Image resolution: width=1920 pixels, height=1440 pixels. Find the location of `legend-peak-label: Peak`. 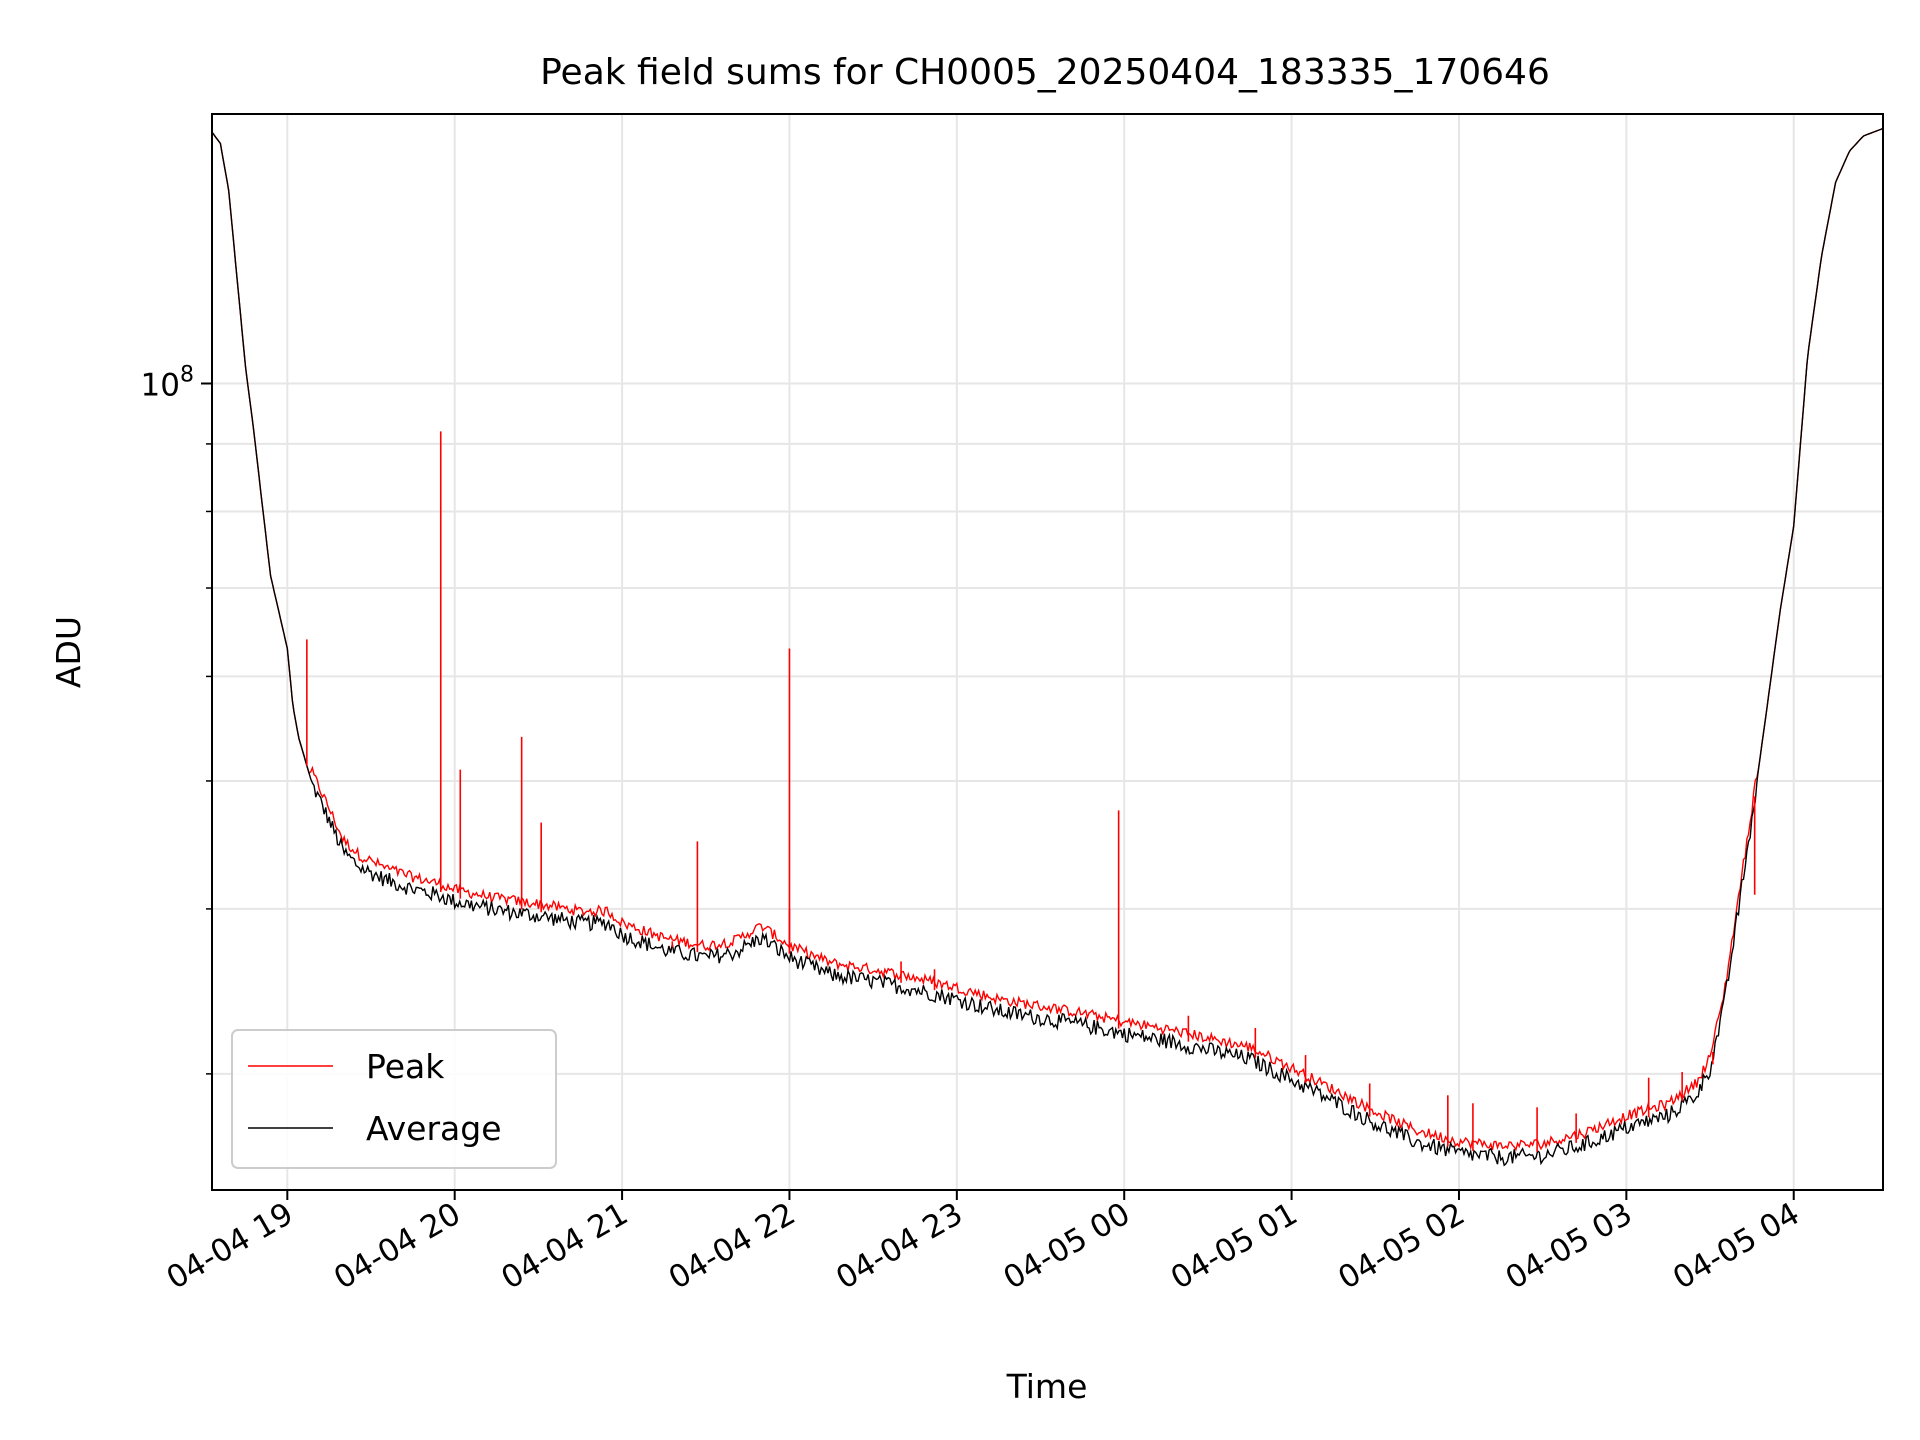

legend-peak-label: Peak is located at coordinates (405, 1066).